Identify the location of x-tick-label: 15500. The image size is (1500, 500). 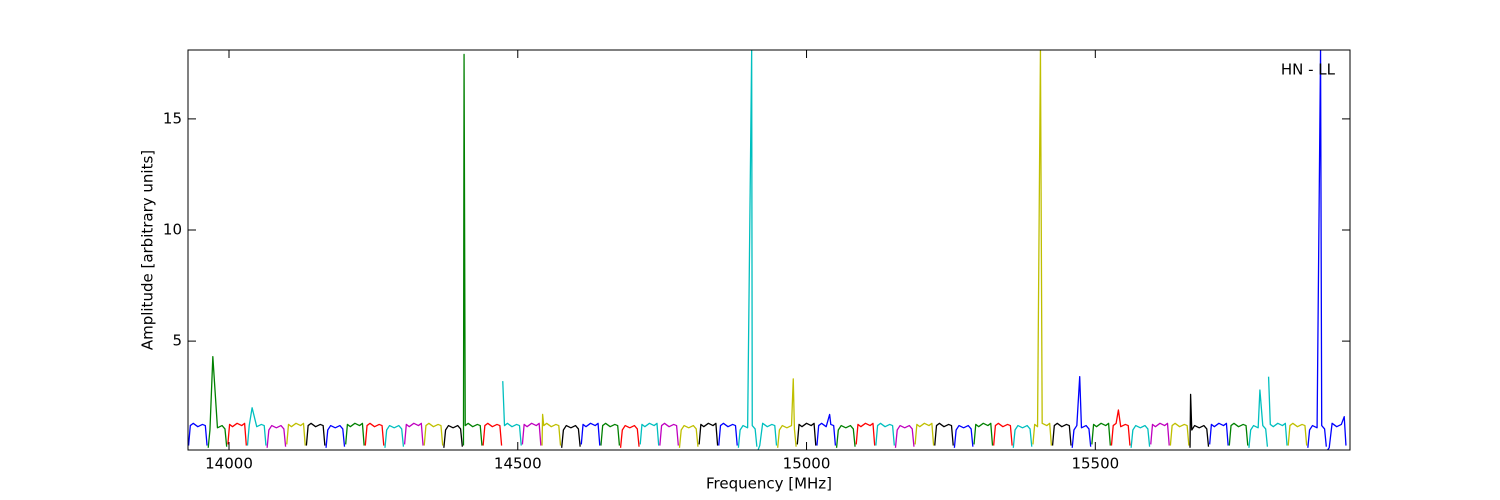
(1095, 464).